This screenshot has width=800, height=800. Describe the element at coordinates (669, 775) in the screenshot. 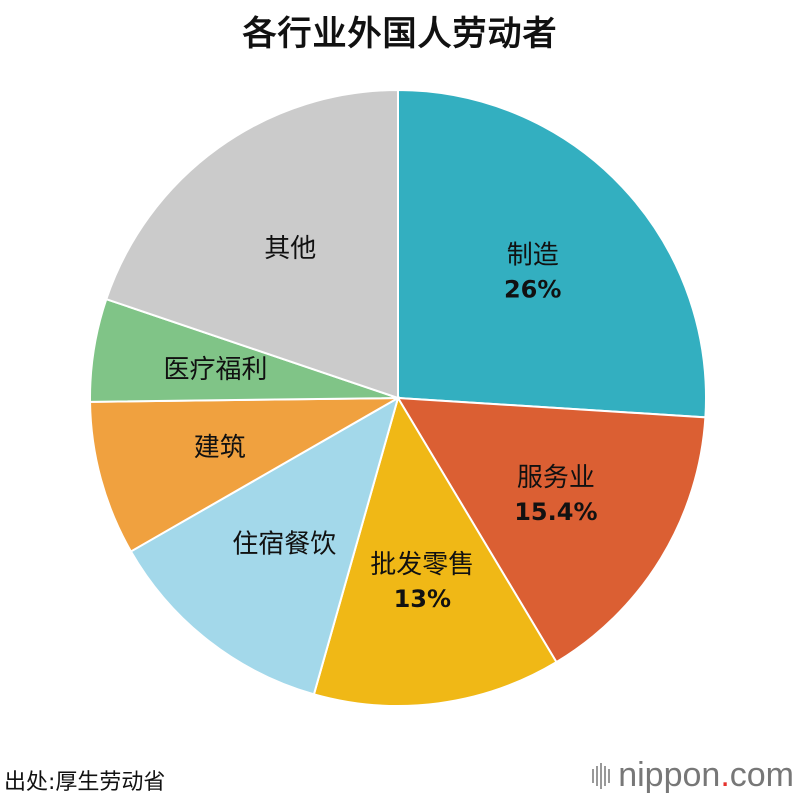

I see `logo-name: nippon` at that location.